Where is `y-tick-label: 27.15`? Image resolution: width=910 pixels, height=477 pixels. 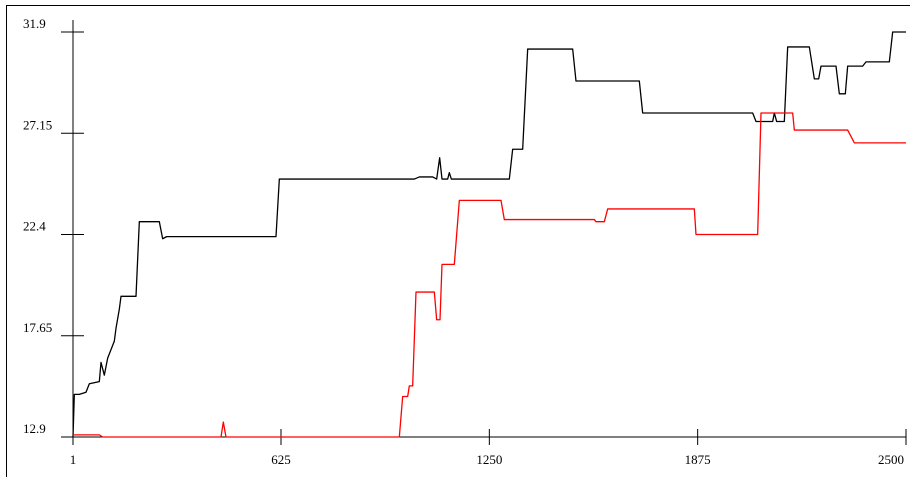
y-tick-label: 27.15 is located at coordinates (37, 124).